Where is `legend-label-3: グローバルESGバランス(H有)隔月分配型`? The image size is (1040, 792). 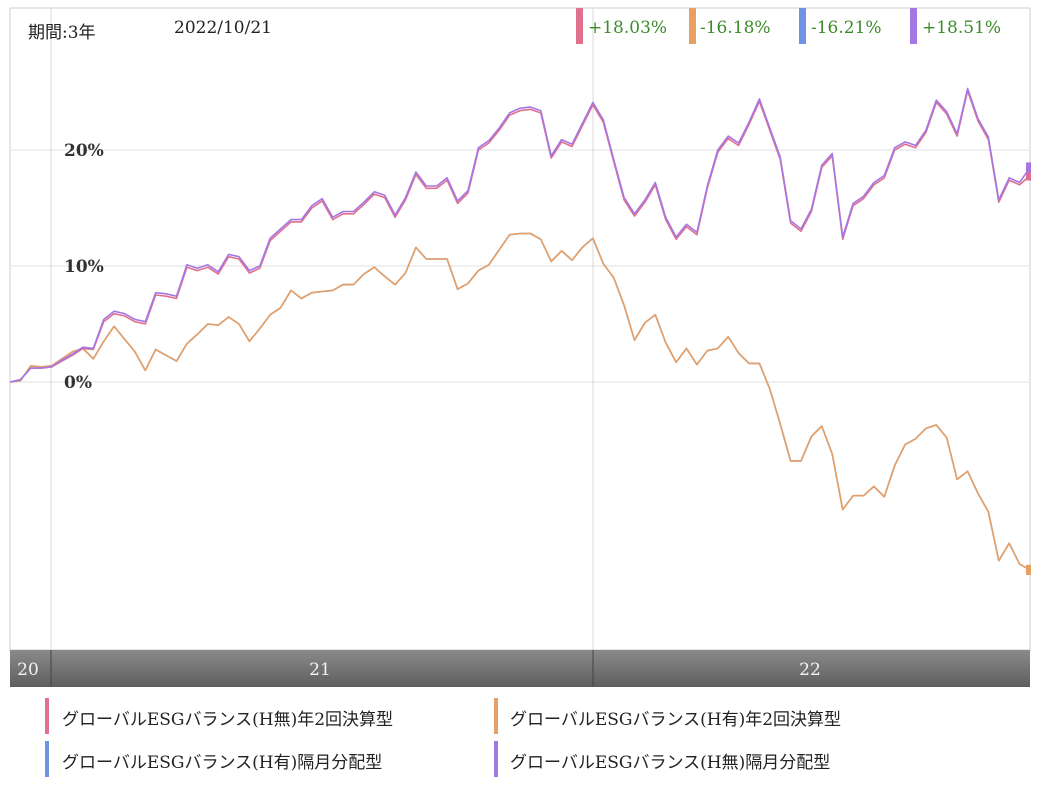 legend-label-3: グローバルESGバランス(H有)隔月分配型 is located at coordinates (222, 763).